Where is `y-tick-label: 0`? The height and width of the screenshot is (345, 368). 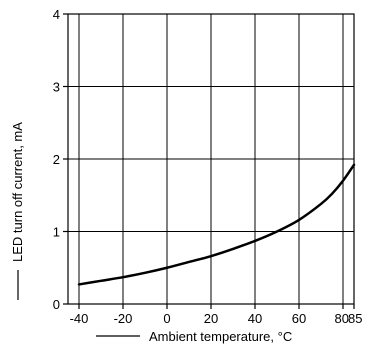
y-tick-label: 0 is located at coordinates (56, 304).